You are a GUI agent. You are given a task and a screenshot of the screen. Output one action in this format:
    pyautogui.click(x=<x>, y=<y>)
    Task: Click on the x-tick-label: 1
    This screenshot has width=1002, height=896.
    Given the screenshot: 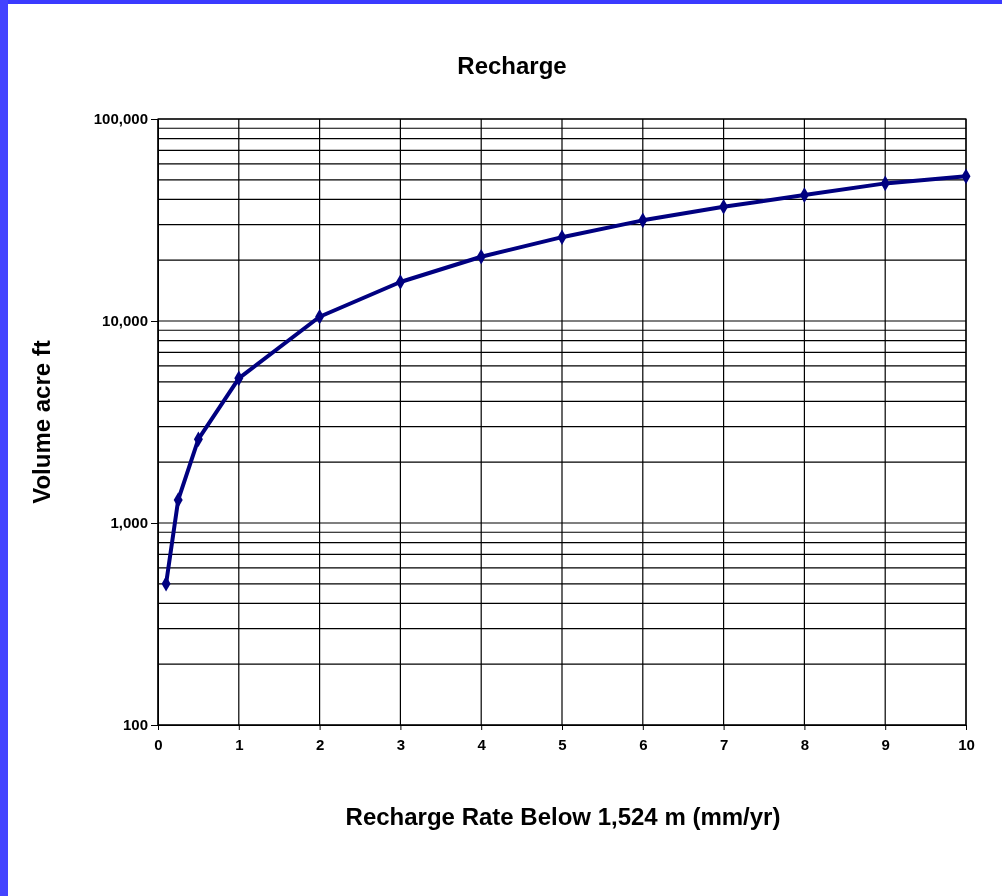 What is the action you would take?
    pyautogui.click(x=239, y=744)
    